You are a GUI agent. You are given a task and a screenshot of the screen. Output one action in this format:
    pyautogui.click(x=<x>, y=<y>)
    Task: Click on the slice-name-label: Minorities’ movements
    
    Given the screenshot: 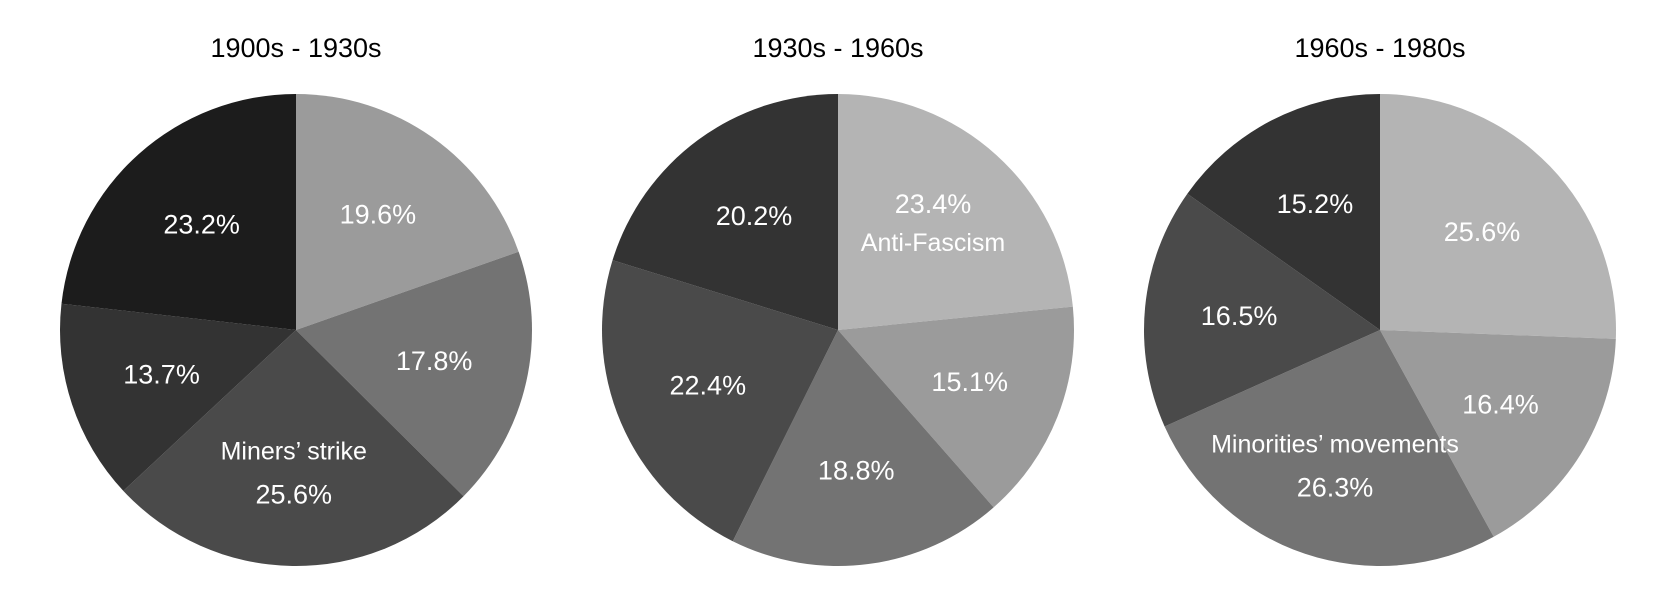 What is the action you would take?
    pyautogui.click(x=1335, y=444)
    